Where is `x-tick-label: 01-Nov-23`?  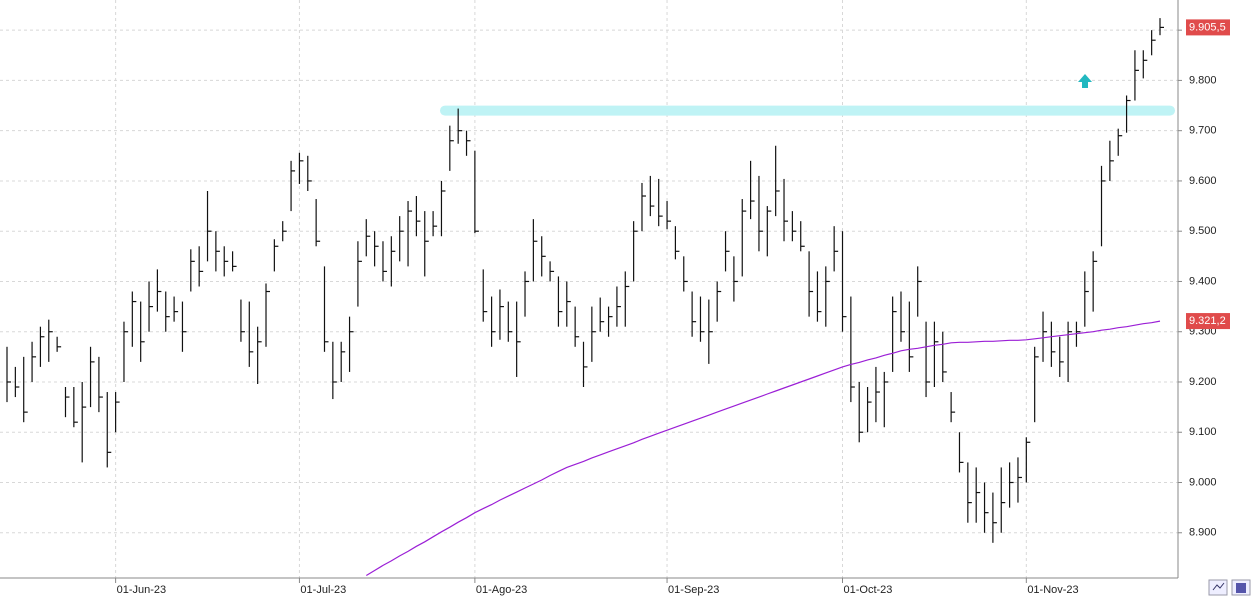 x-tick-label: 01-Nov-23 is located at coordinates (1052, 590).